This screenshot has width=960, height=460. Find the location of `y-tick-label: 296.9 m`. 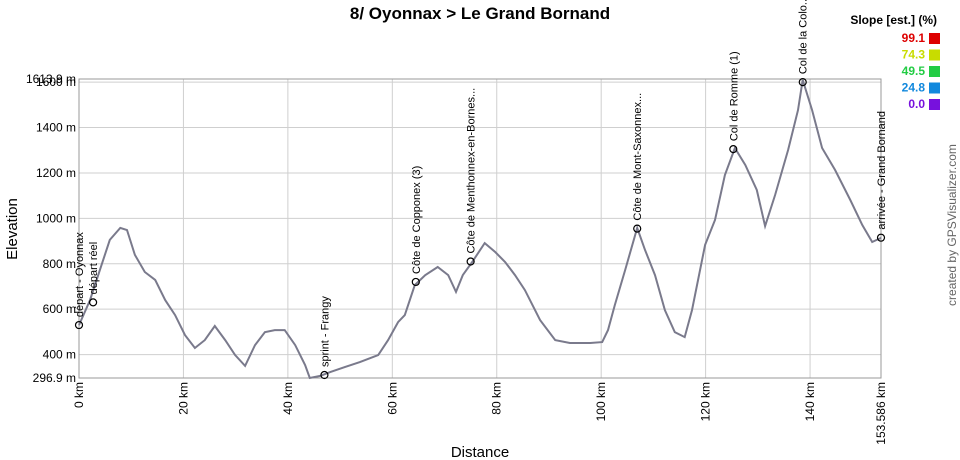

y-tick-label: 296.9 m is located at coordinates (54, 378).